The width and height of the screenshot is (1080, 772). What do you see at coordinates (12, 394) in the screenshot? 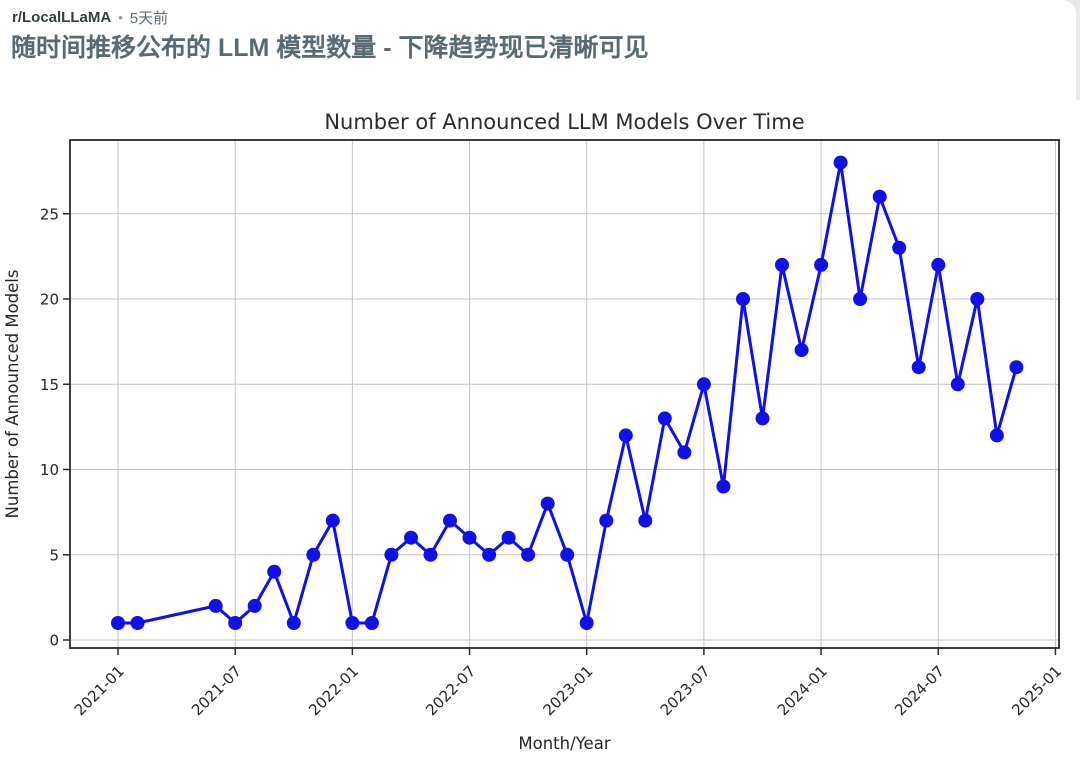
I see `chart-ylabel: Number of Announced Models` at bounding box center [12, 394].